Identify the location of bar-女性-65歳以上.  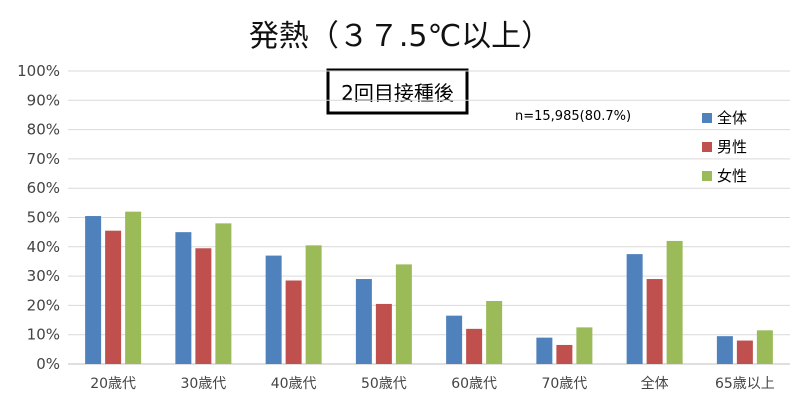
(764, 347).